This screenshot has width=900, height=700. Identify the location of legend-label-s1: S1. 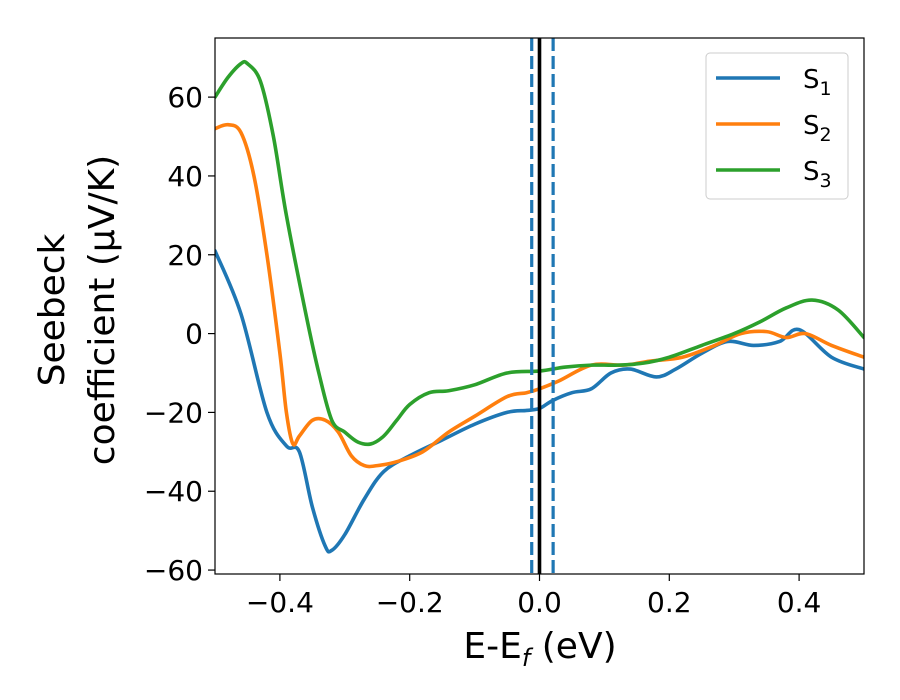
(817, 82).